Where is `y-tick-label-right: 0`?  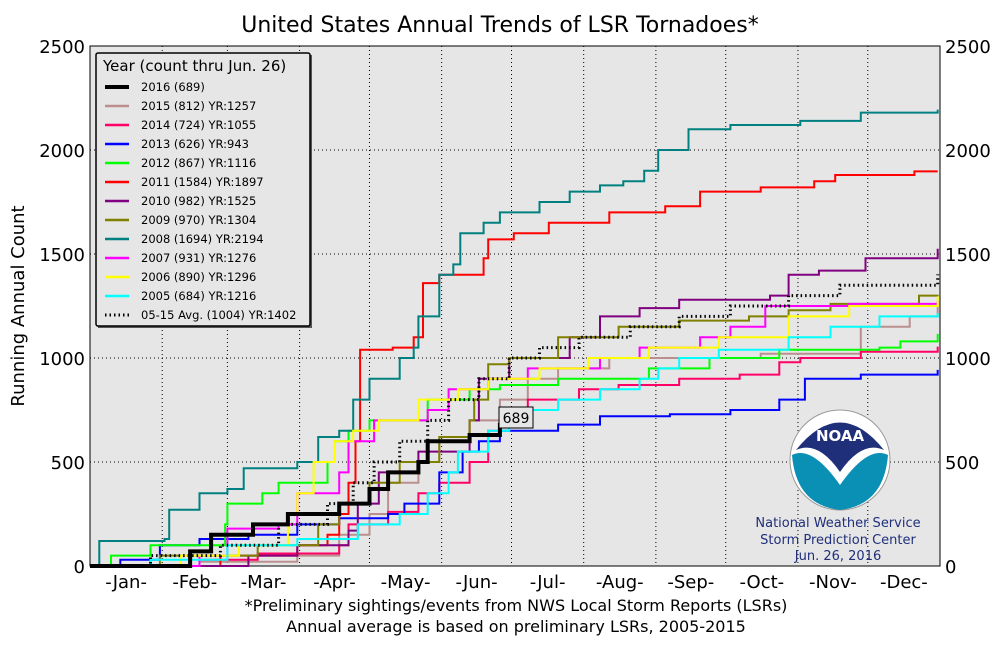
y-tick-label-right: 0 is located at coordinates (950, 567).